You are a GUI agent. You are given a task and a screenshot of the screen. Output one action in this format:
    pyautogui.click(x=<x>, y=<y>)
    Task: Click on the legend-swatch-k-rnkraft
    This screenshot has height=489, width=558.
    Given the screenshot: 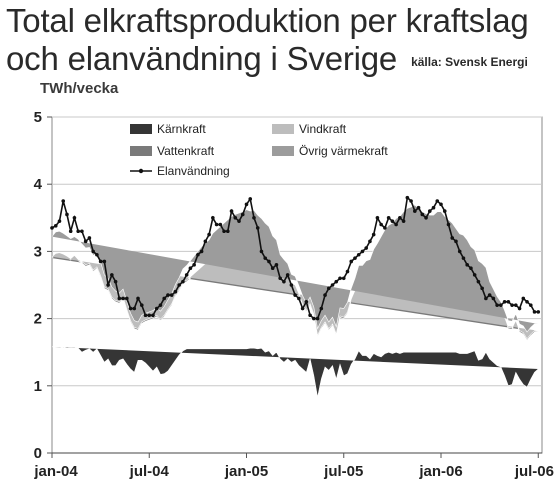 What is the action you would take?
    pyautogui.click(x=141, y=129)
    